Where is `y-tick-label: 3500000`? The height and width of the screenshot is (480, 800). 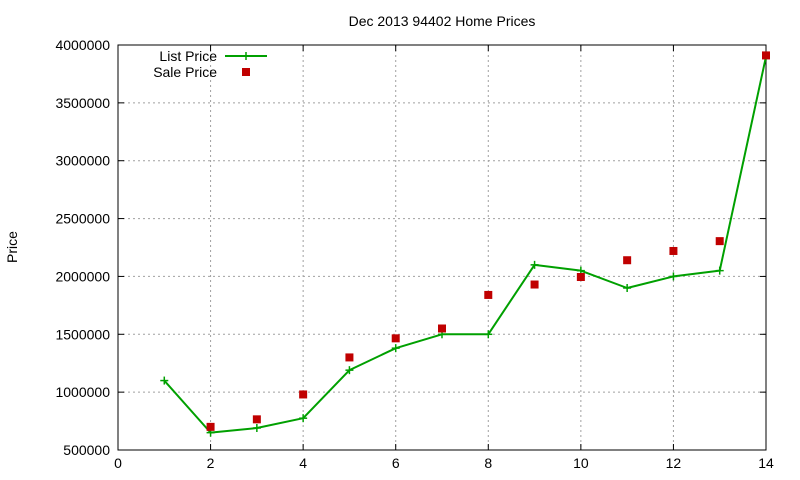 y-tick-label: 3500000 is located at coordinates (82, 103).